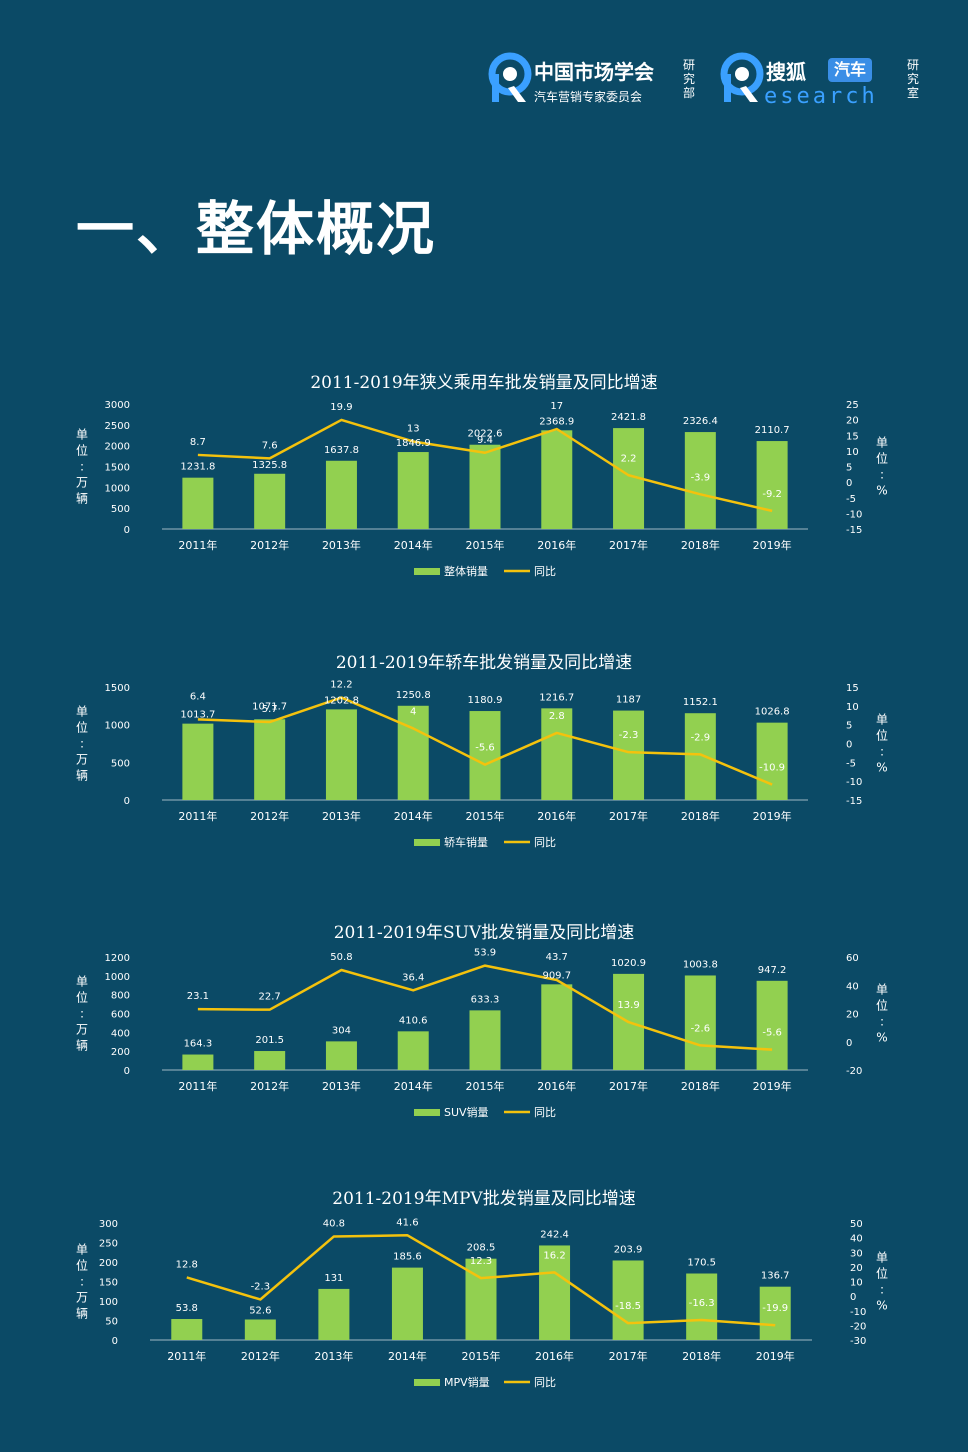 Image resolution: width=968 pixels, height=1452 pixels. What do you see at coordinates (700, 816) in the screenshot?
I see `x-tick-label: 2018年` at bounding box center [700, 816].